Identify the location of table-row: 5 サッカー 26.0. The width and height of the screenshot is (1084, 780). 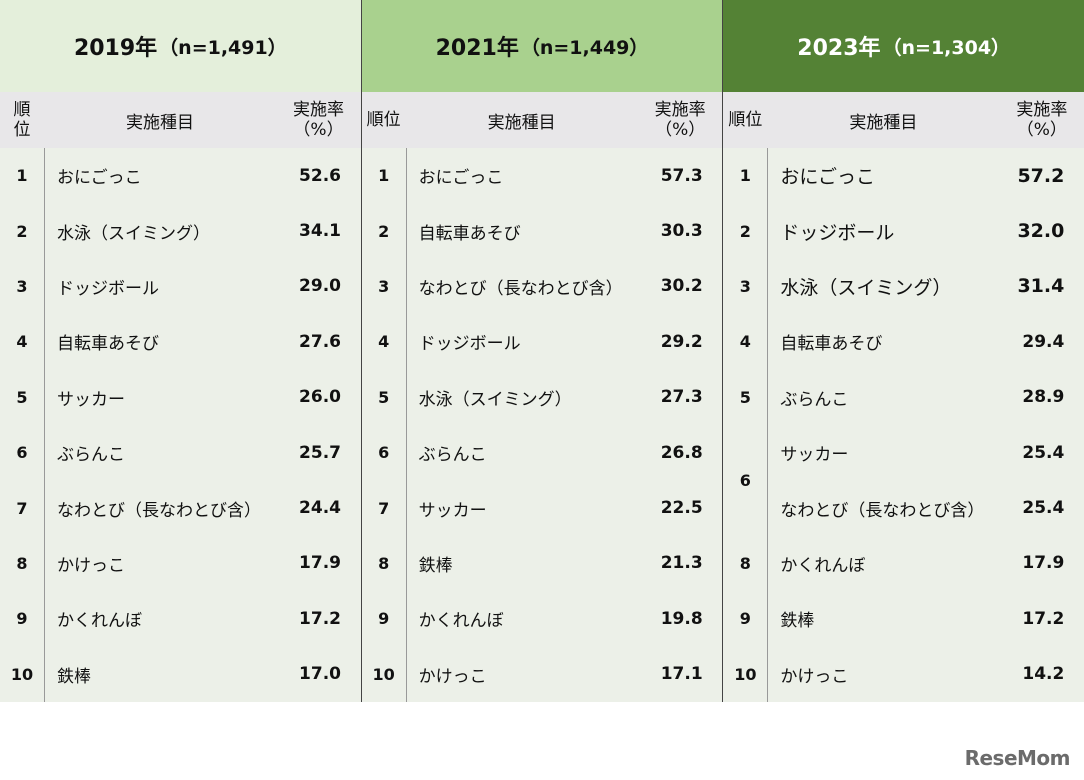
(180, 397).